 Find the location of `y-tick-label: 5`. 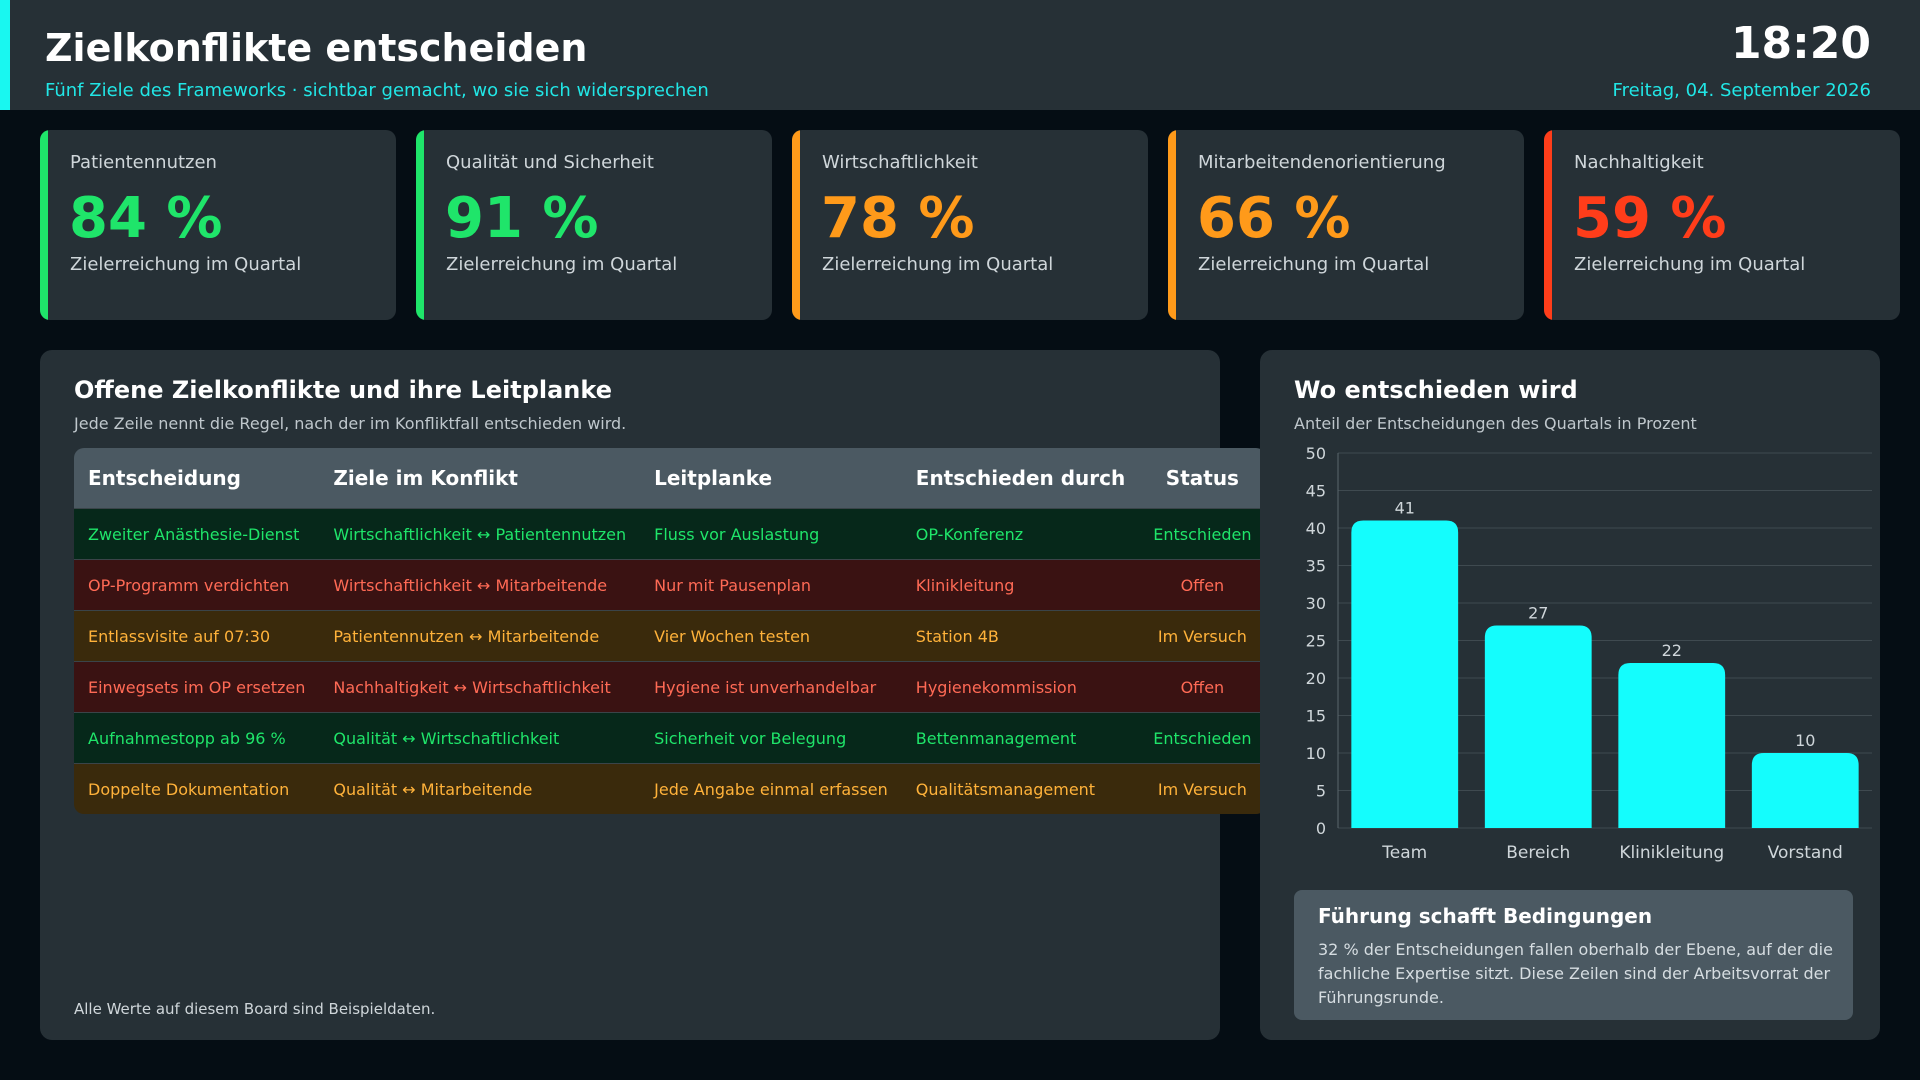

y-tick-label: 5 is located at coordinates (1321, 791).